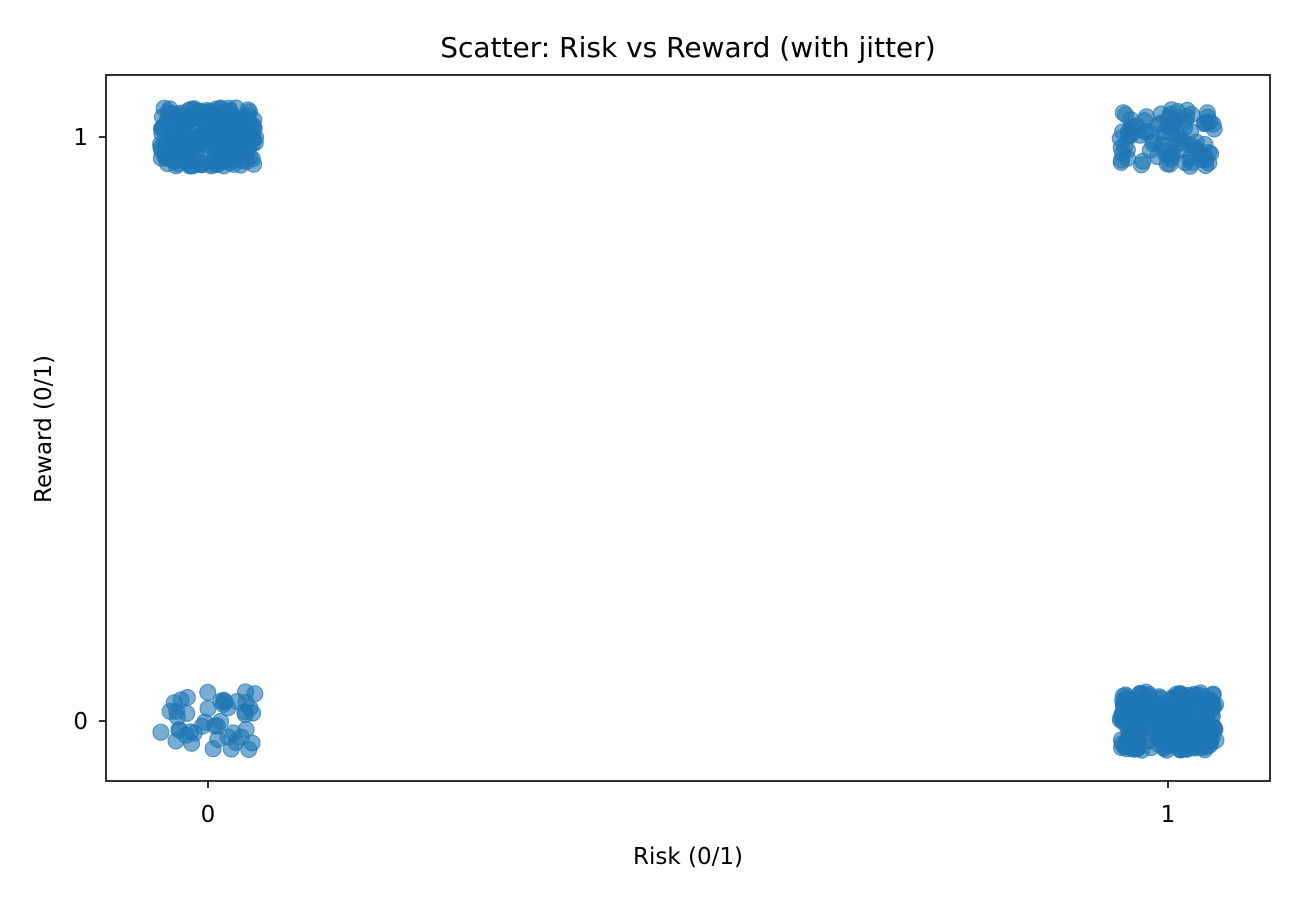  I want to click on y-tick-label-0: 0, so click(80, 722).